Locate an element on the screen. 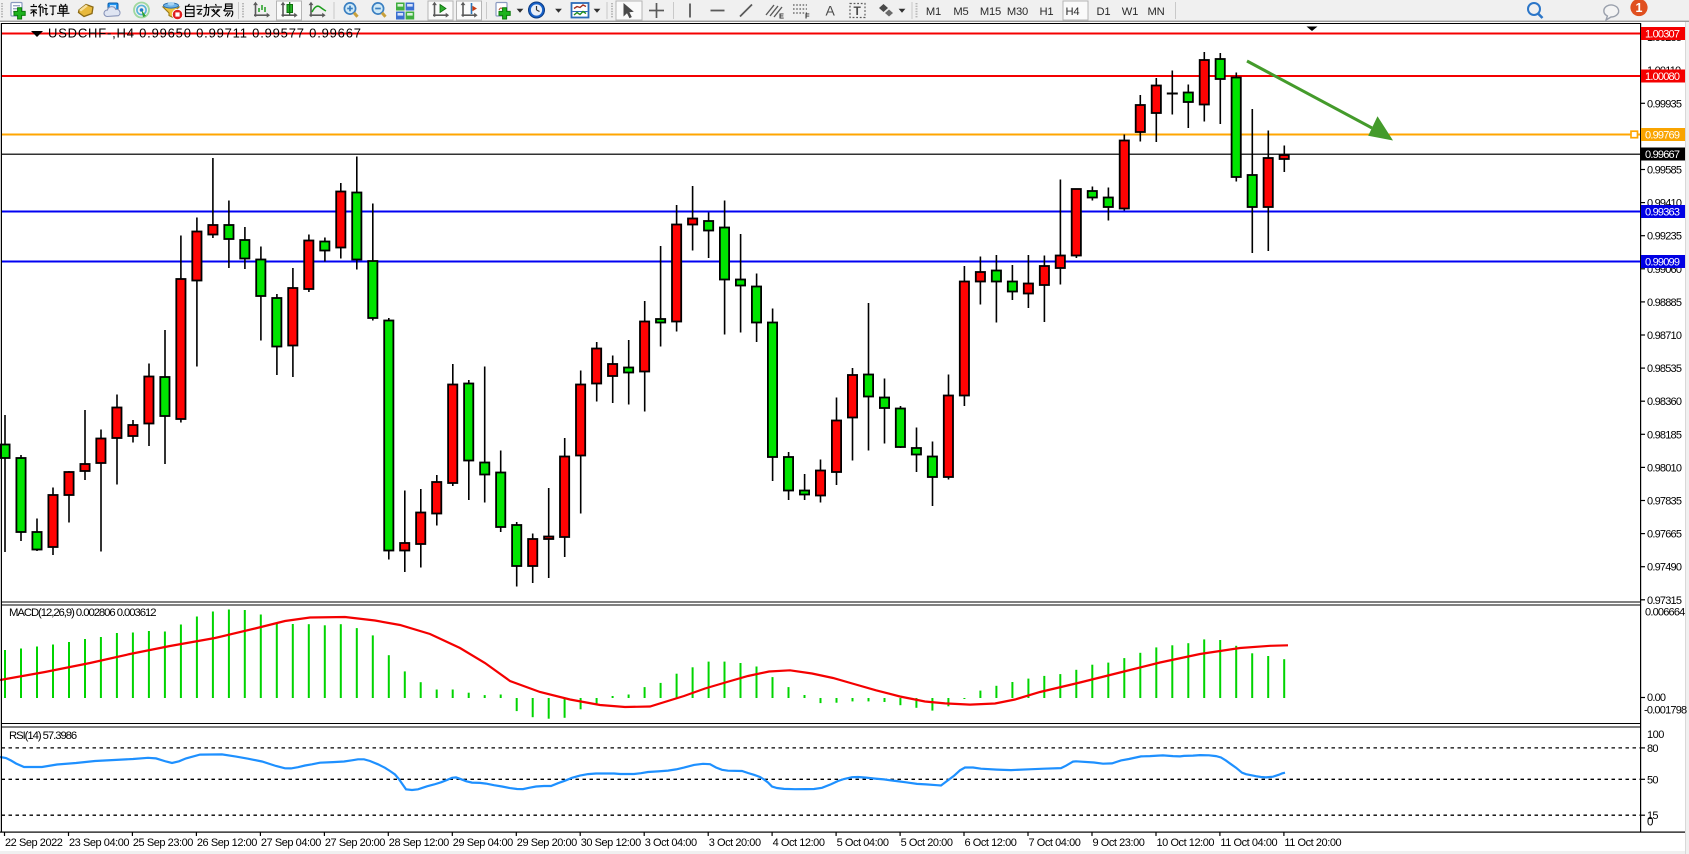 The image size is (1689, 854). svg-text: 0.99935 is located at coordinates (1664, 104).